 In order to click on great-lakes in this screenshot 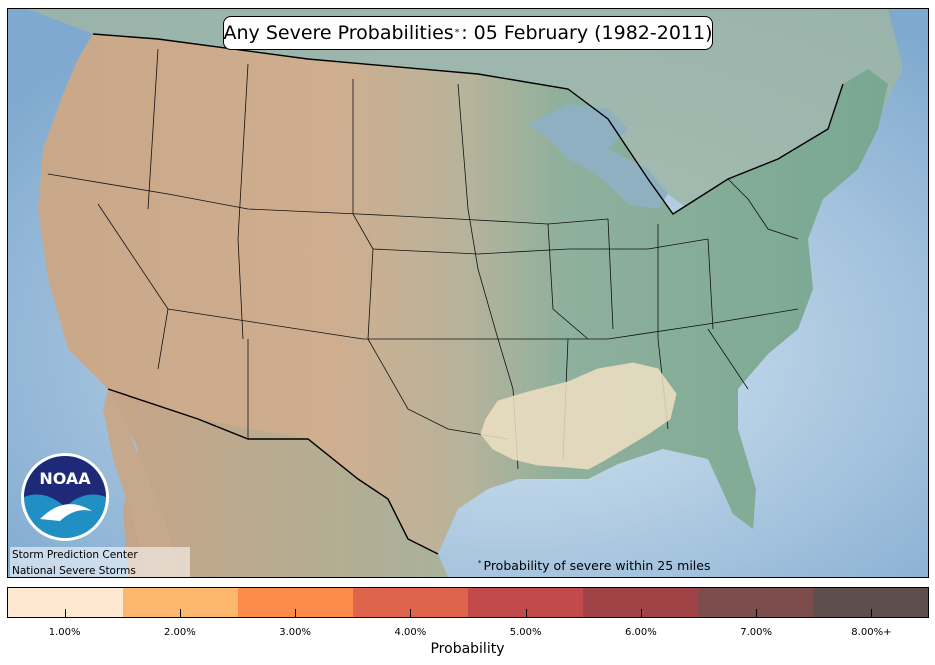, I will do `click(598, 156)`.